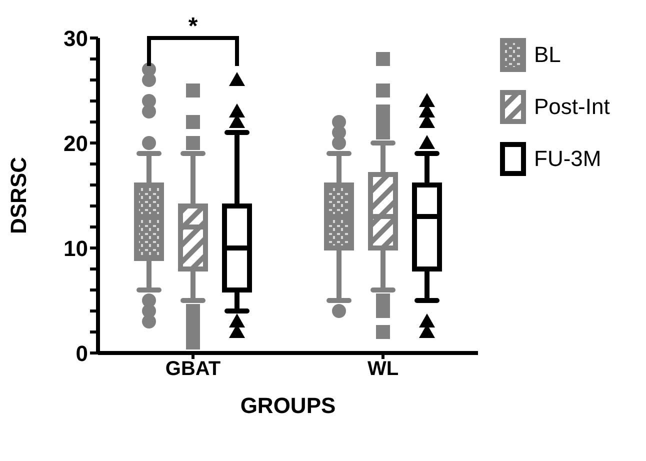 This screenshot has height=461, width=646. Describe the element at coordinates (193, 26) in the screenshot. I see `annotation: *` at that location.